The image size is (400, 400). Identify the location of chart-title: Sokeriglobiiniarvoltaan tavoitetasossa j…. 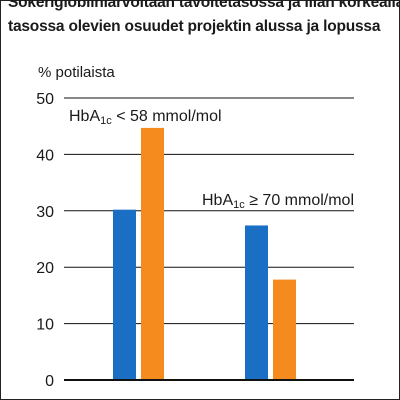
(204, 19).